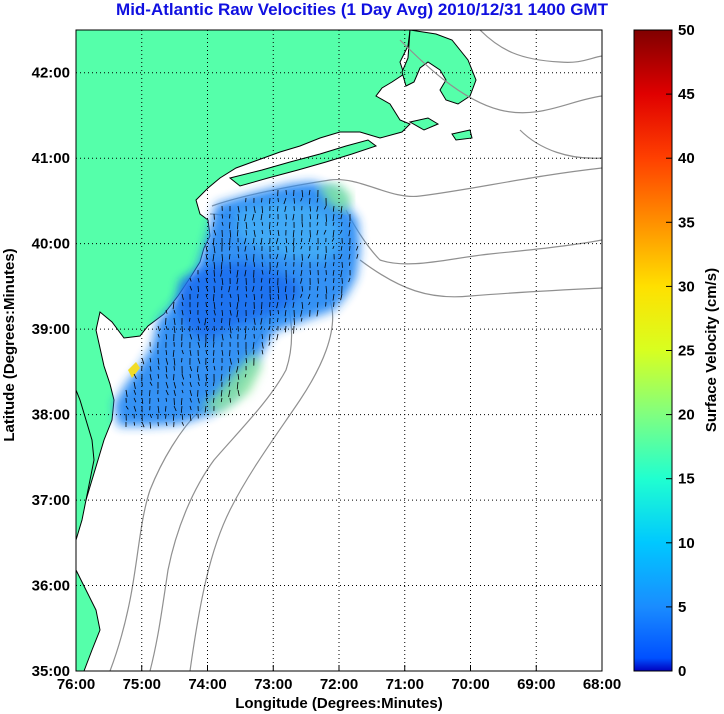  I want to click on colorbar-tick-label: 45, so click(686, 94).